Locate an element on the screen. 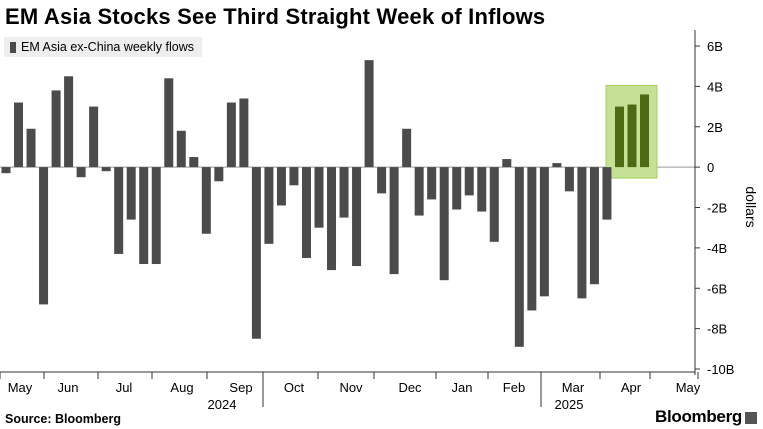 Image resolution: width=763 pixels, height=429 pixels. x-tick-label: Jun is located at coordinates (68, 387).